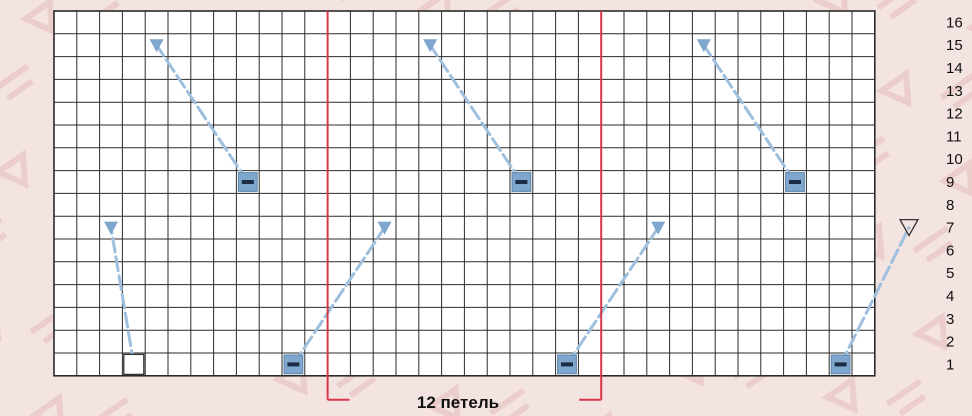 Image resolution: width=972 pixels, height=416 pixels. Describe the element at coordinates (134, 364) in the screenshot. I see `empty-square-icon` at that location.